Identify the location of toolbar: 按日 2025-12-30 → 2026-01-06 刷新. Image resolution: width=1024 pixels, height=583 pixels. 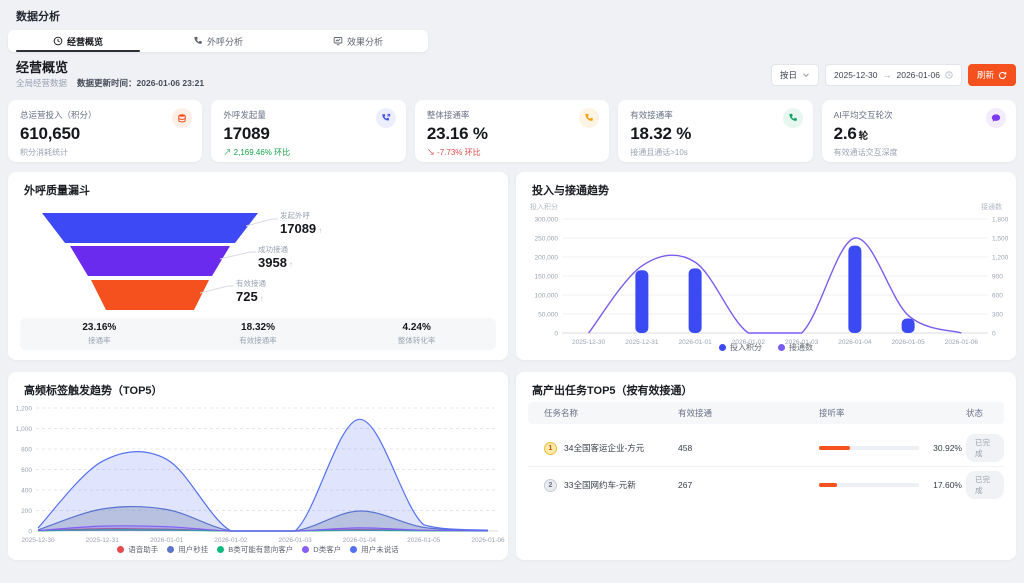
(893, 75).